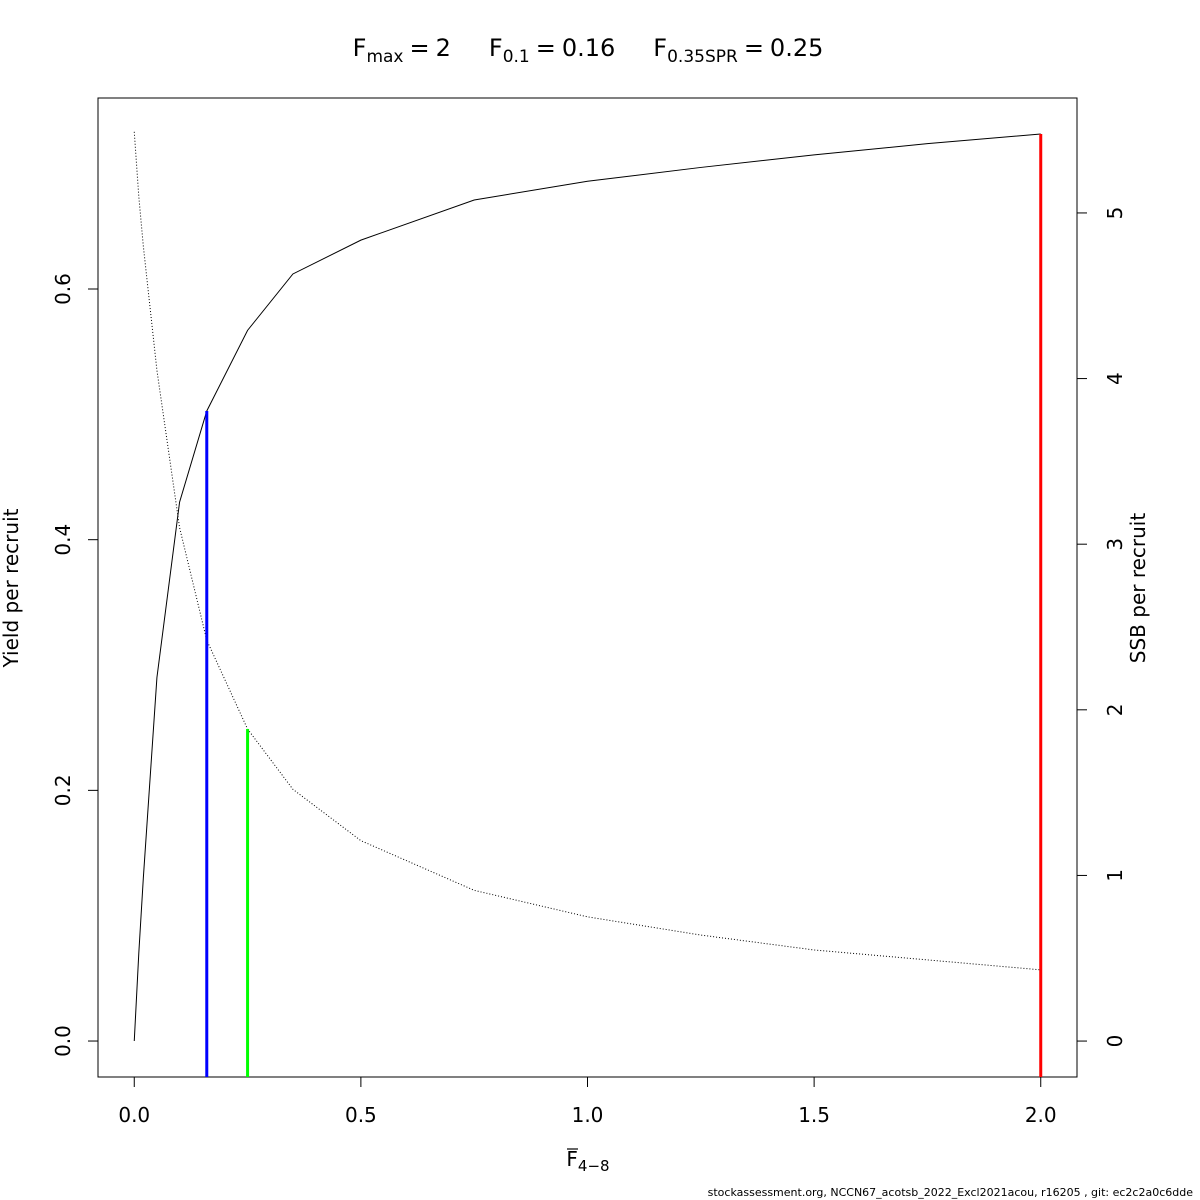 The image size is (1200, 1200). I want to click on y2-tick-label: 0, so click(1115, 1041).